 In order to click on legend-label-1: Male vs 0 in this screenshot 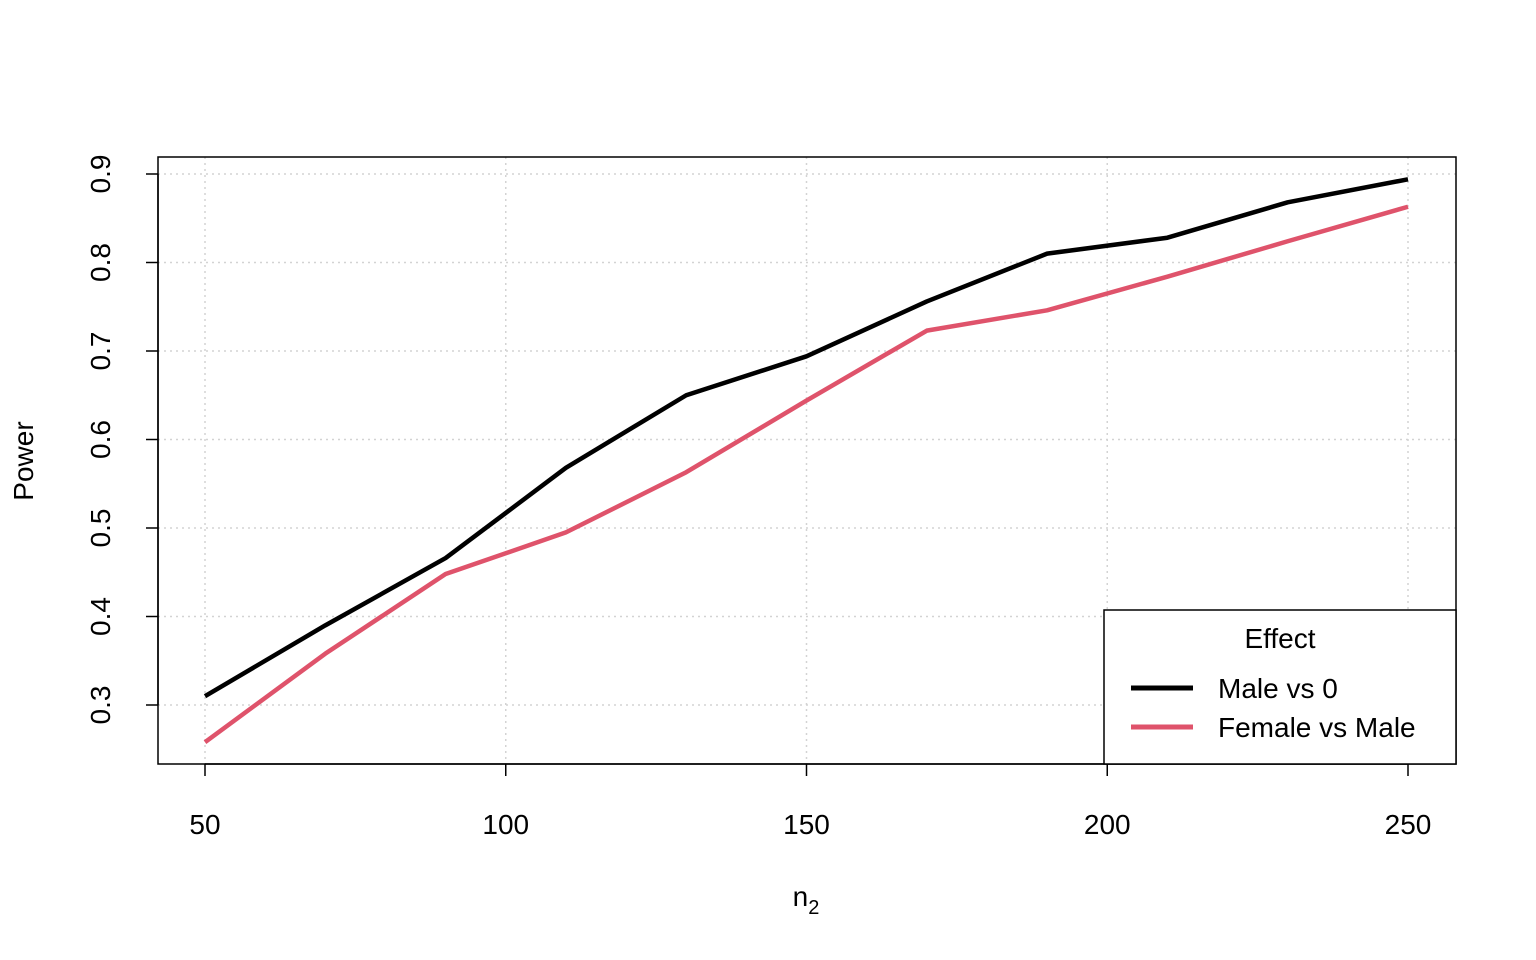, I will do `click(1278, 688)`.